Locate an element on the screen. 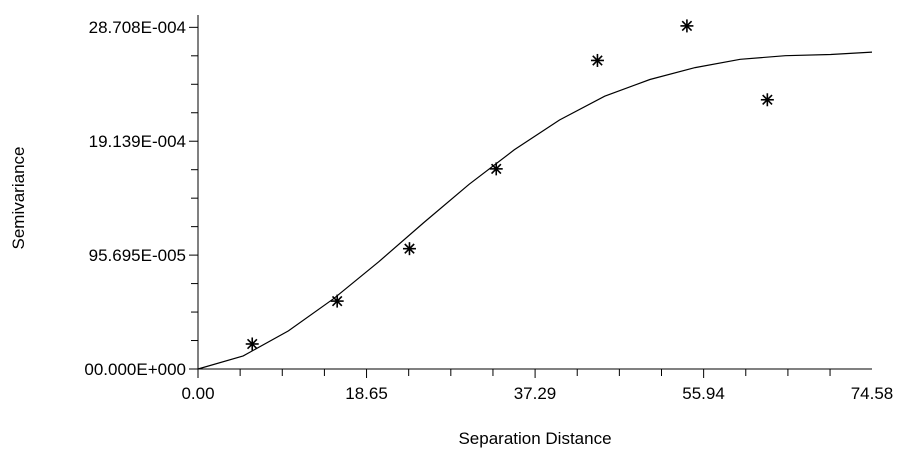 The height and width of the screenshot is (453, 897). y-tick-label: 95.695E-005 is located at coordinates (137, 255).